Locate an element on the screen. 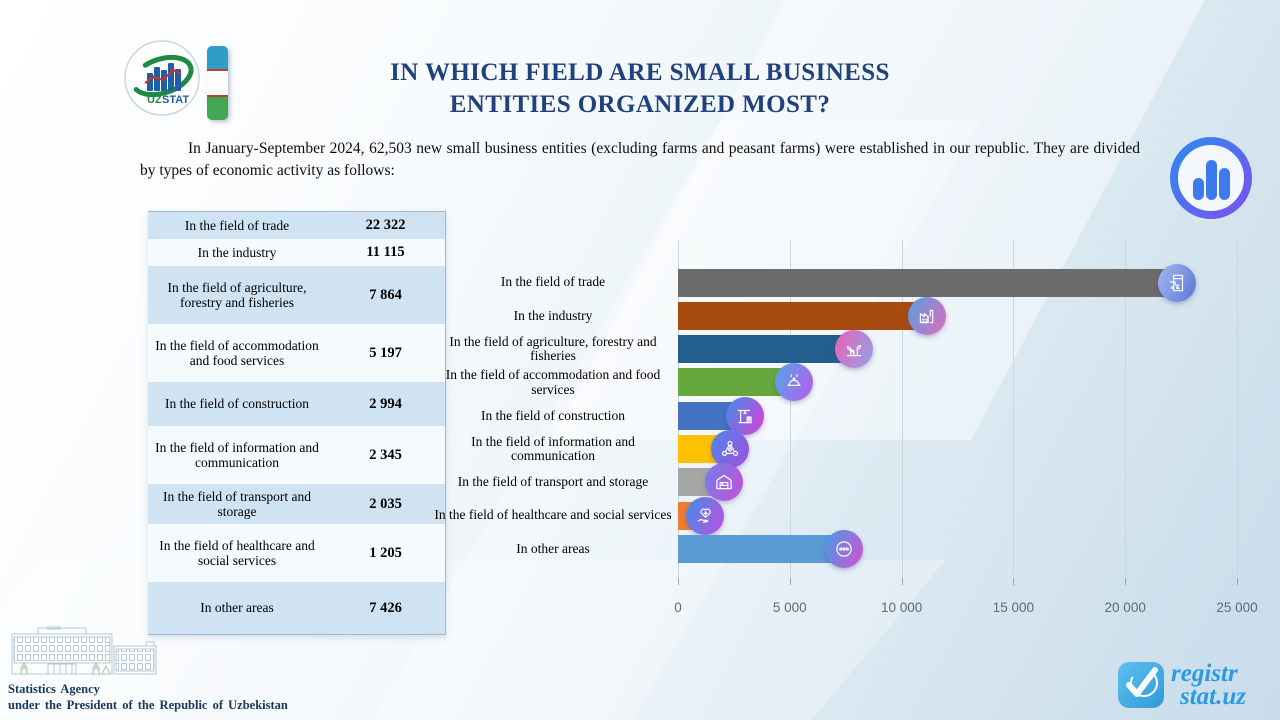  site-line2: stat.uz is located at coordinates (1213, 696).